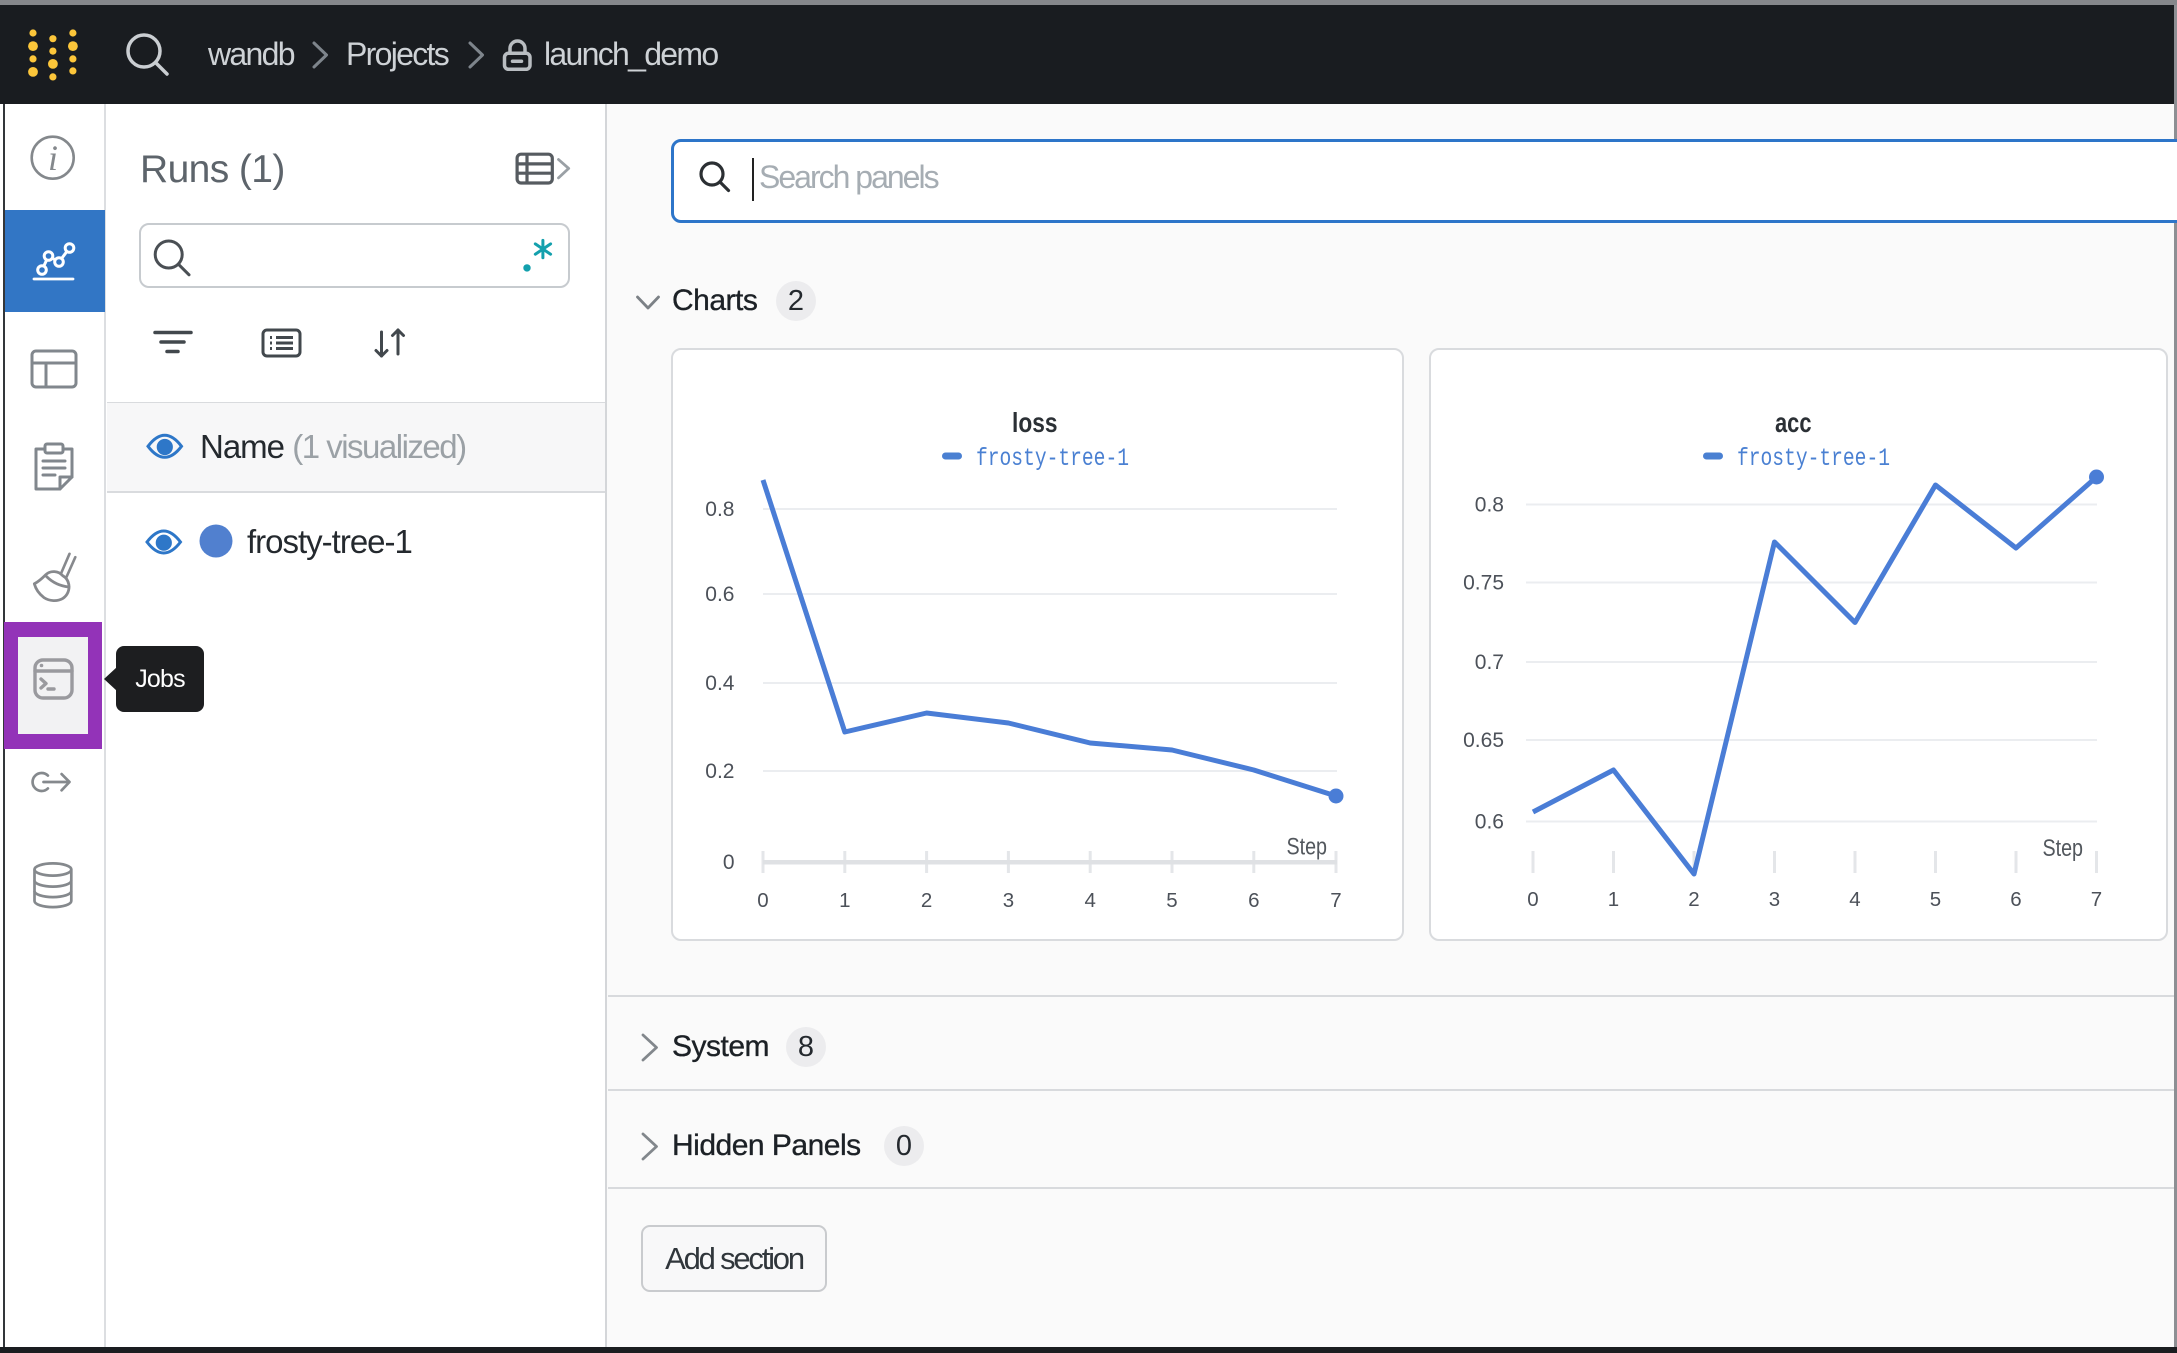 The image size is (2177, 1353). I want to click on svg-text: i, so click(53, 158).